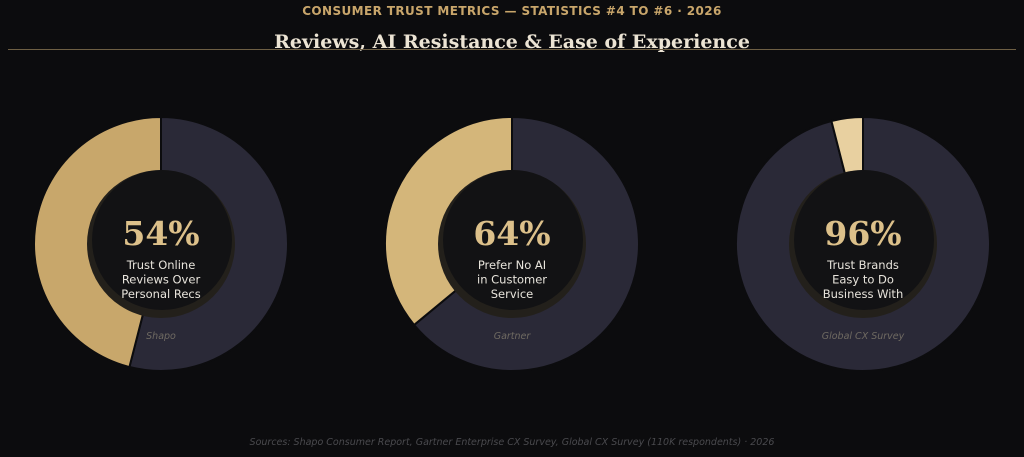  What do you see at coordinates (161, 336) in the screenshot?
I see `source-label: Shapo` at bounding box center [161, 336].